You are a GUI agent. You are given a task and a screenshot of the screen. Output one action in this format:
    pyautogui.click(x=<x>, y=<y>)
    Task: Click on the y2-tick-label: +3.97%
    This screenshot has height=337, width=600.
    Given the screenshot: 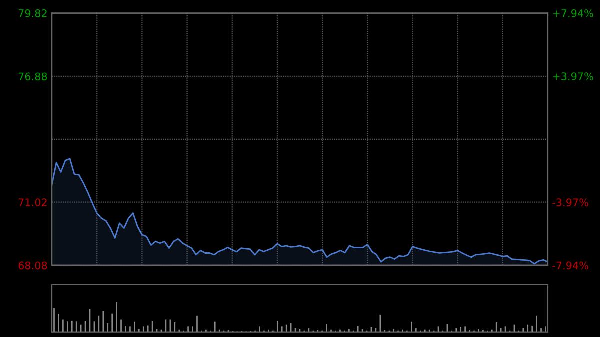 What is the action you would take?
    pyautogui.click(x=573, y=76)
    